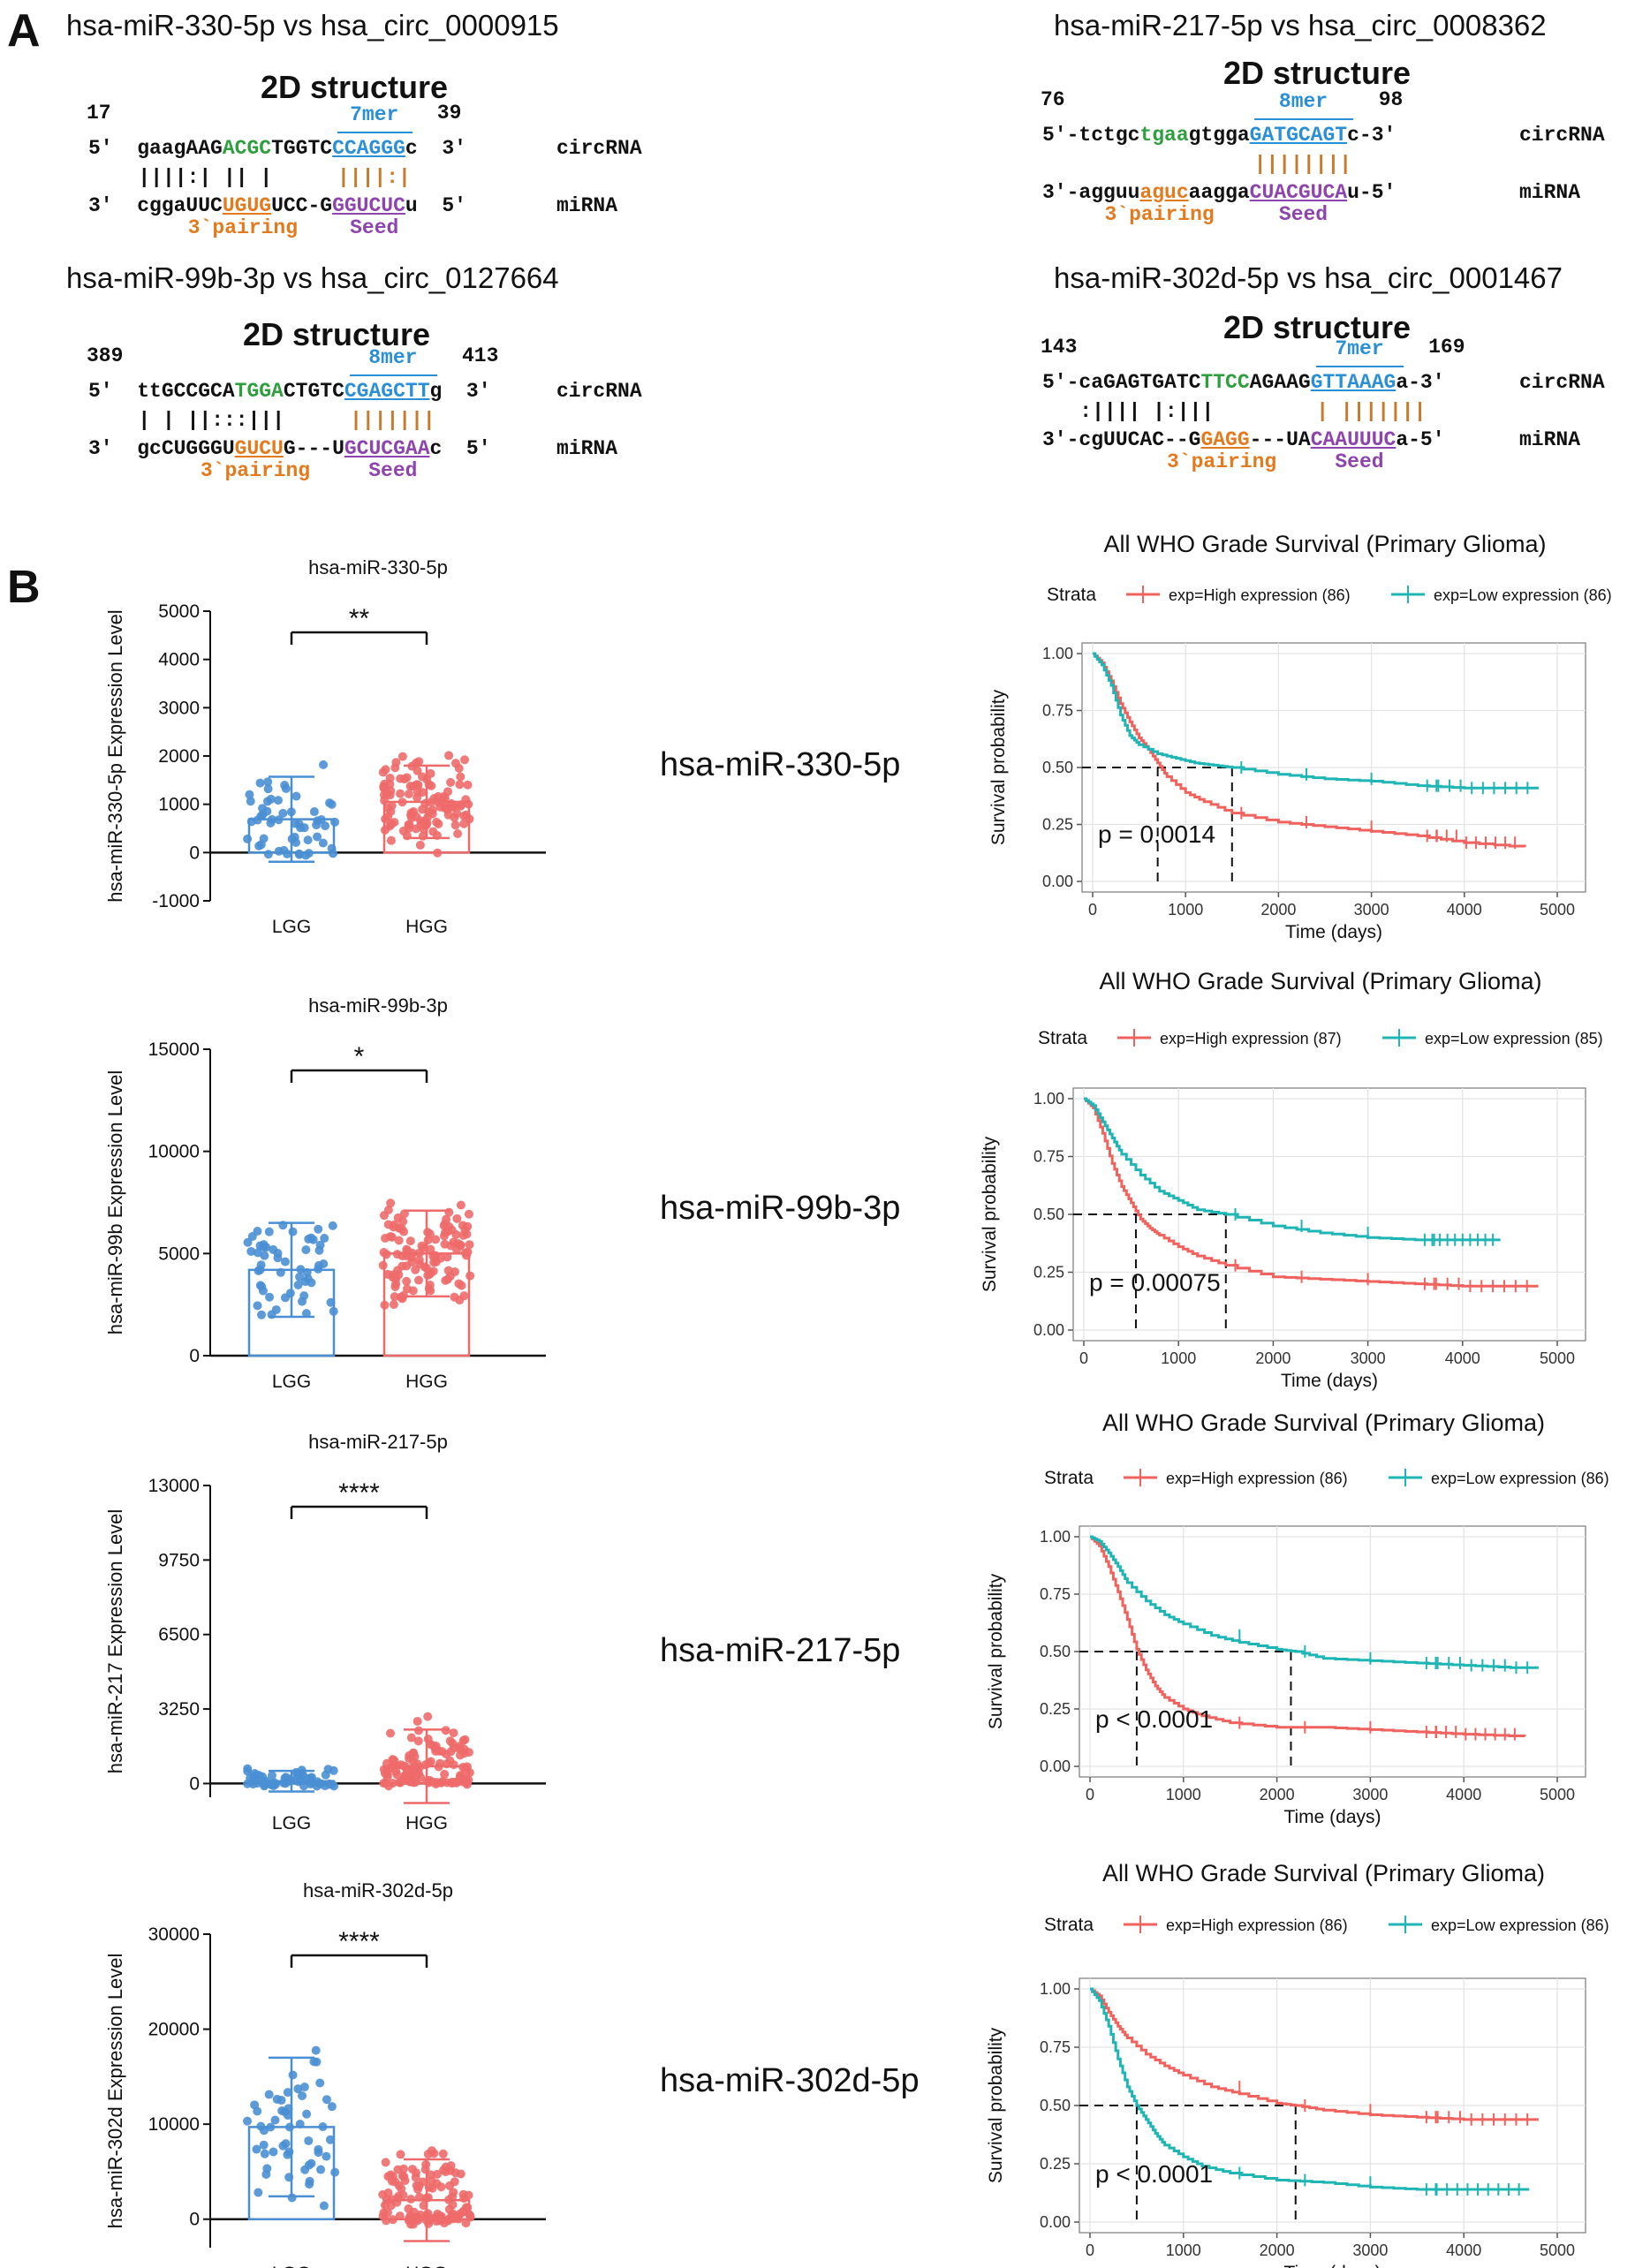 The image size is (1635, 2268). What do you see at coordinates (247, 206) in the screenshot?
I see `sequence-segment: UGUG` at bounding box center [247, 206].